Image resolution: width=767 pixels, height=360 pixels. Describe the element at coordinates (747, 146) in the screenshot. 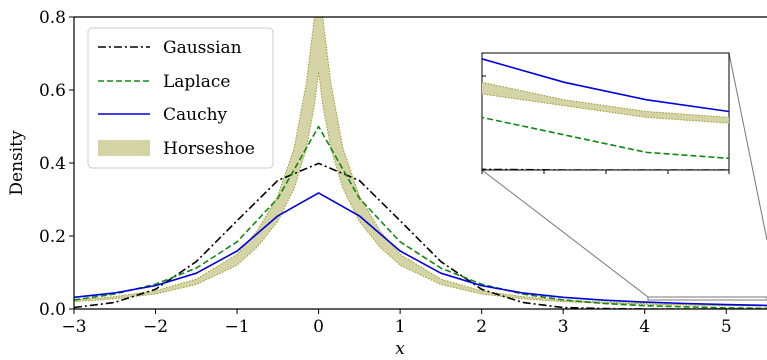

I see `zoom-connector-right` at that location.